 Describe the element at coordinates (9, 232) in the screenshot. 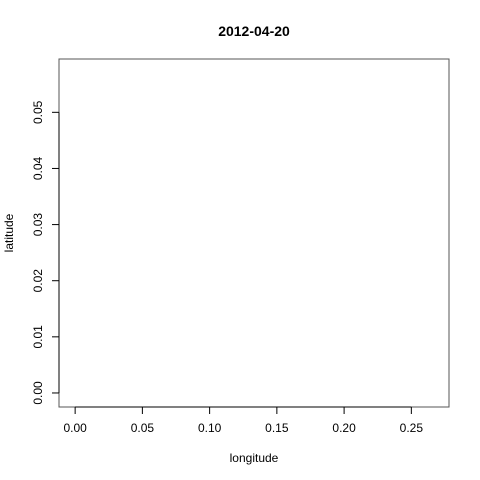

I see `y-axis-label: latitude` at that location.